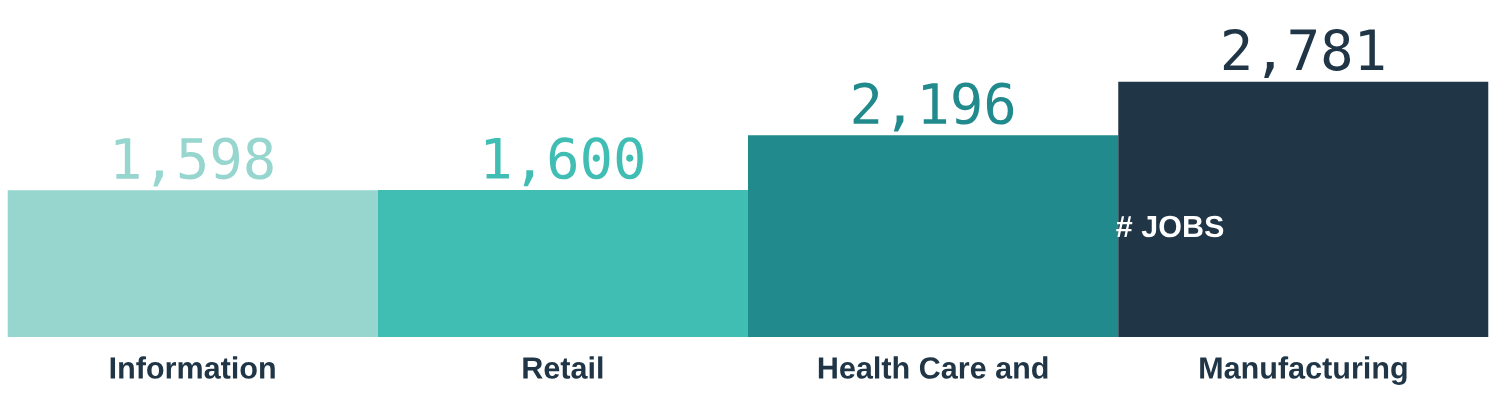  I want to click on data-label: 1,600, so click(564, 162).